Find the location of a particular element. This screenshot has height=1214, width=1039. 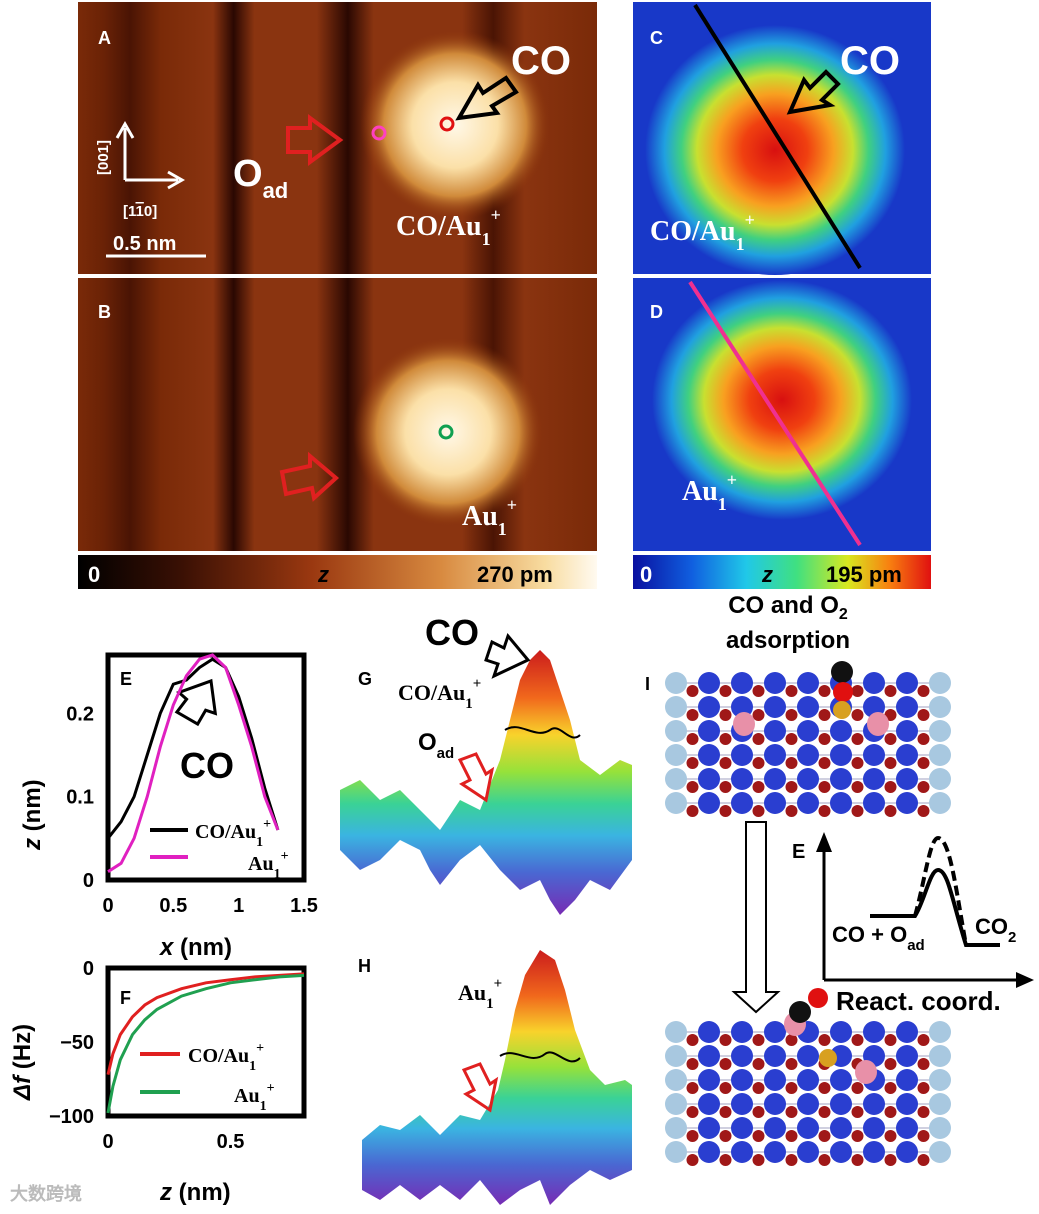

panel-g-sub: 1 is located at coordinates (469, 704).